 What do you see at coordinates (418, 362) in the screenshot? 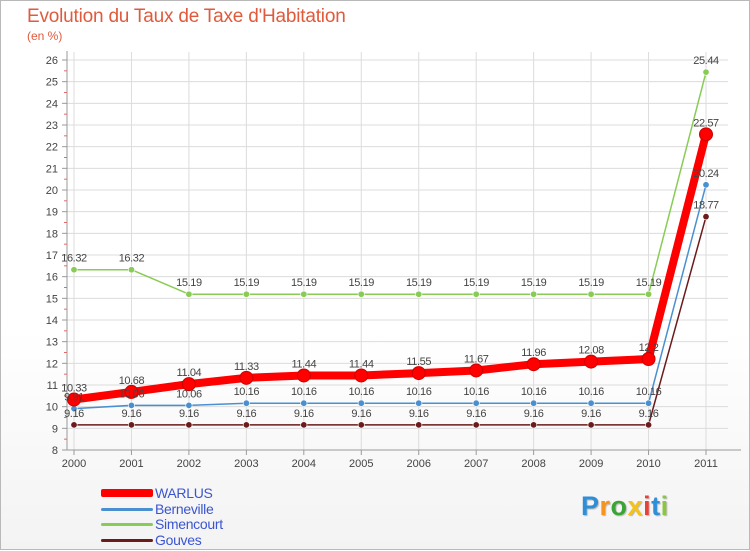
I see `data-label-warlus: 11.55` at bounding box center [418, 362].